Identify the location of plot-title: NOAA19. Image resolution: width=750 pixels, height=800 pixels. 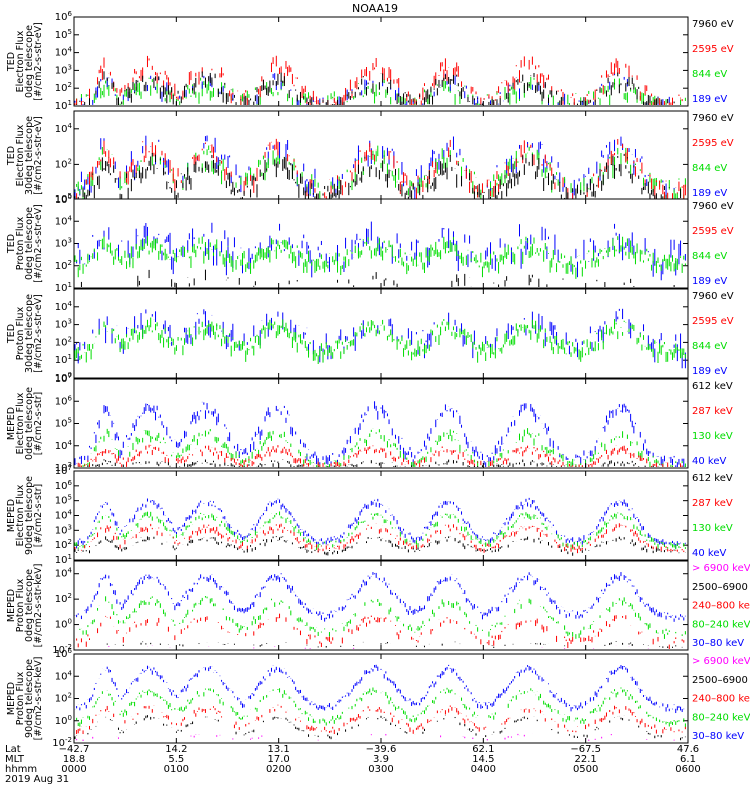
(375, 8).